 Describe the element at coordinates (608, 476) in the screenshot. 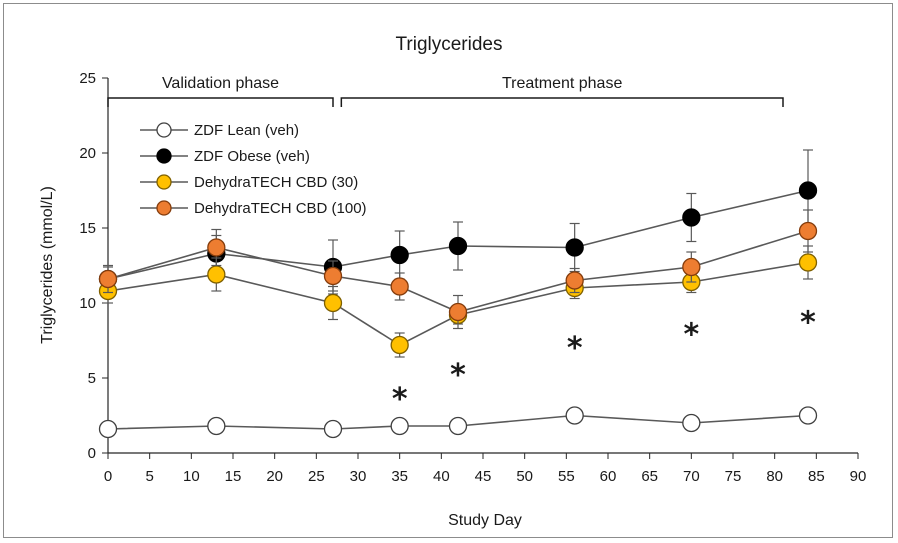

I see `x-tick-label: 60` at that location.